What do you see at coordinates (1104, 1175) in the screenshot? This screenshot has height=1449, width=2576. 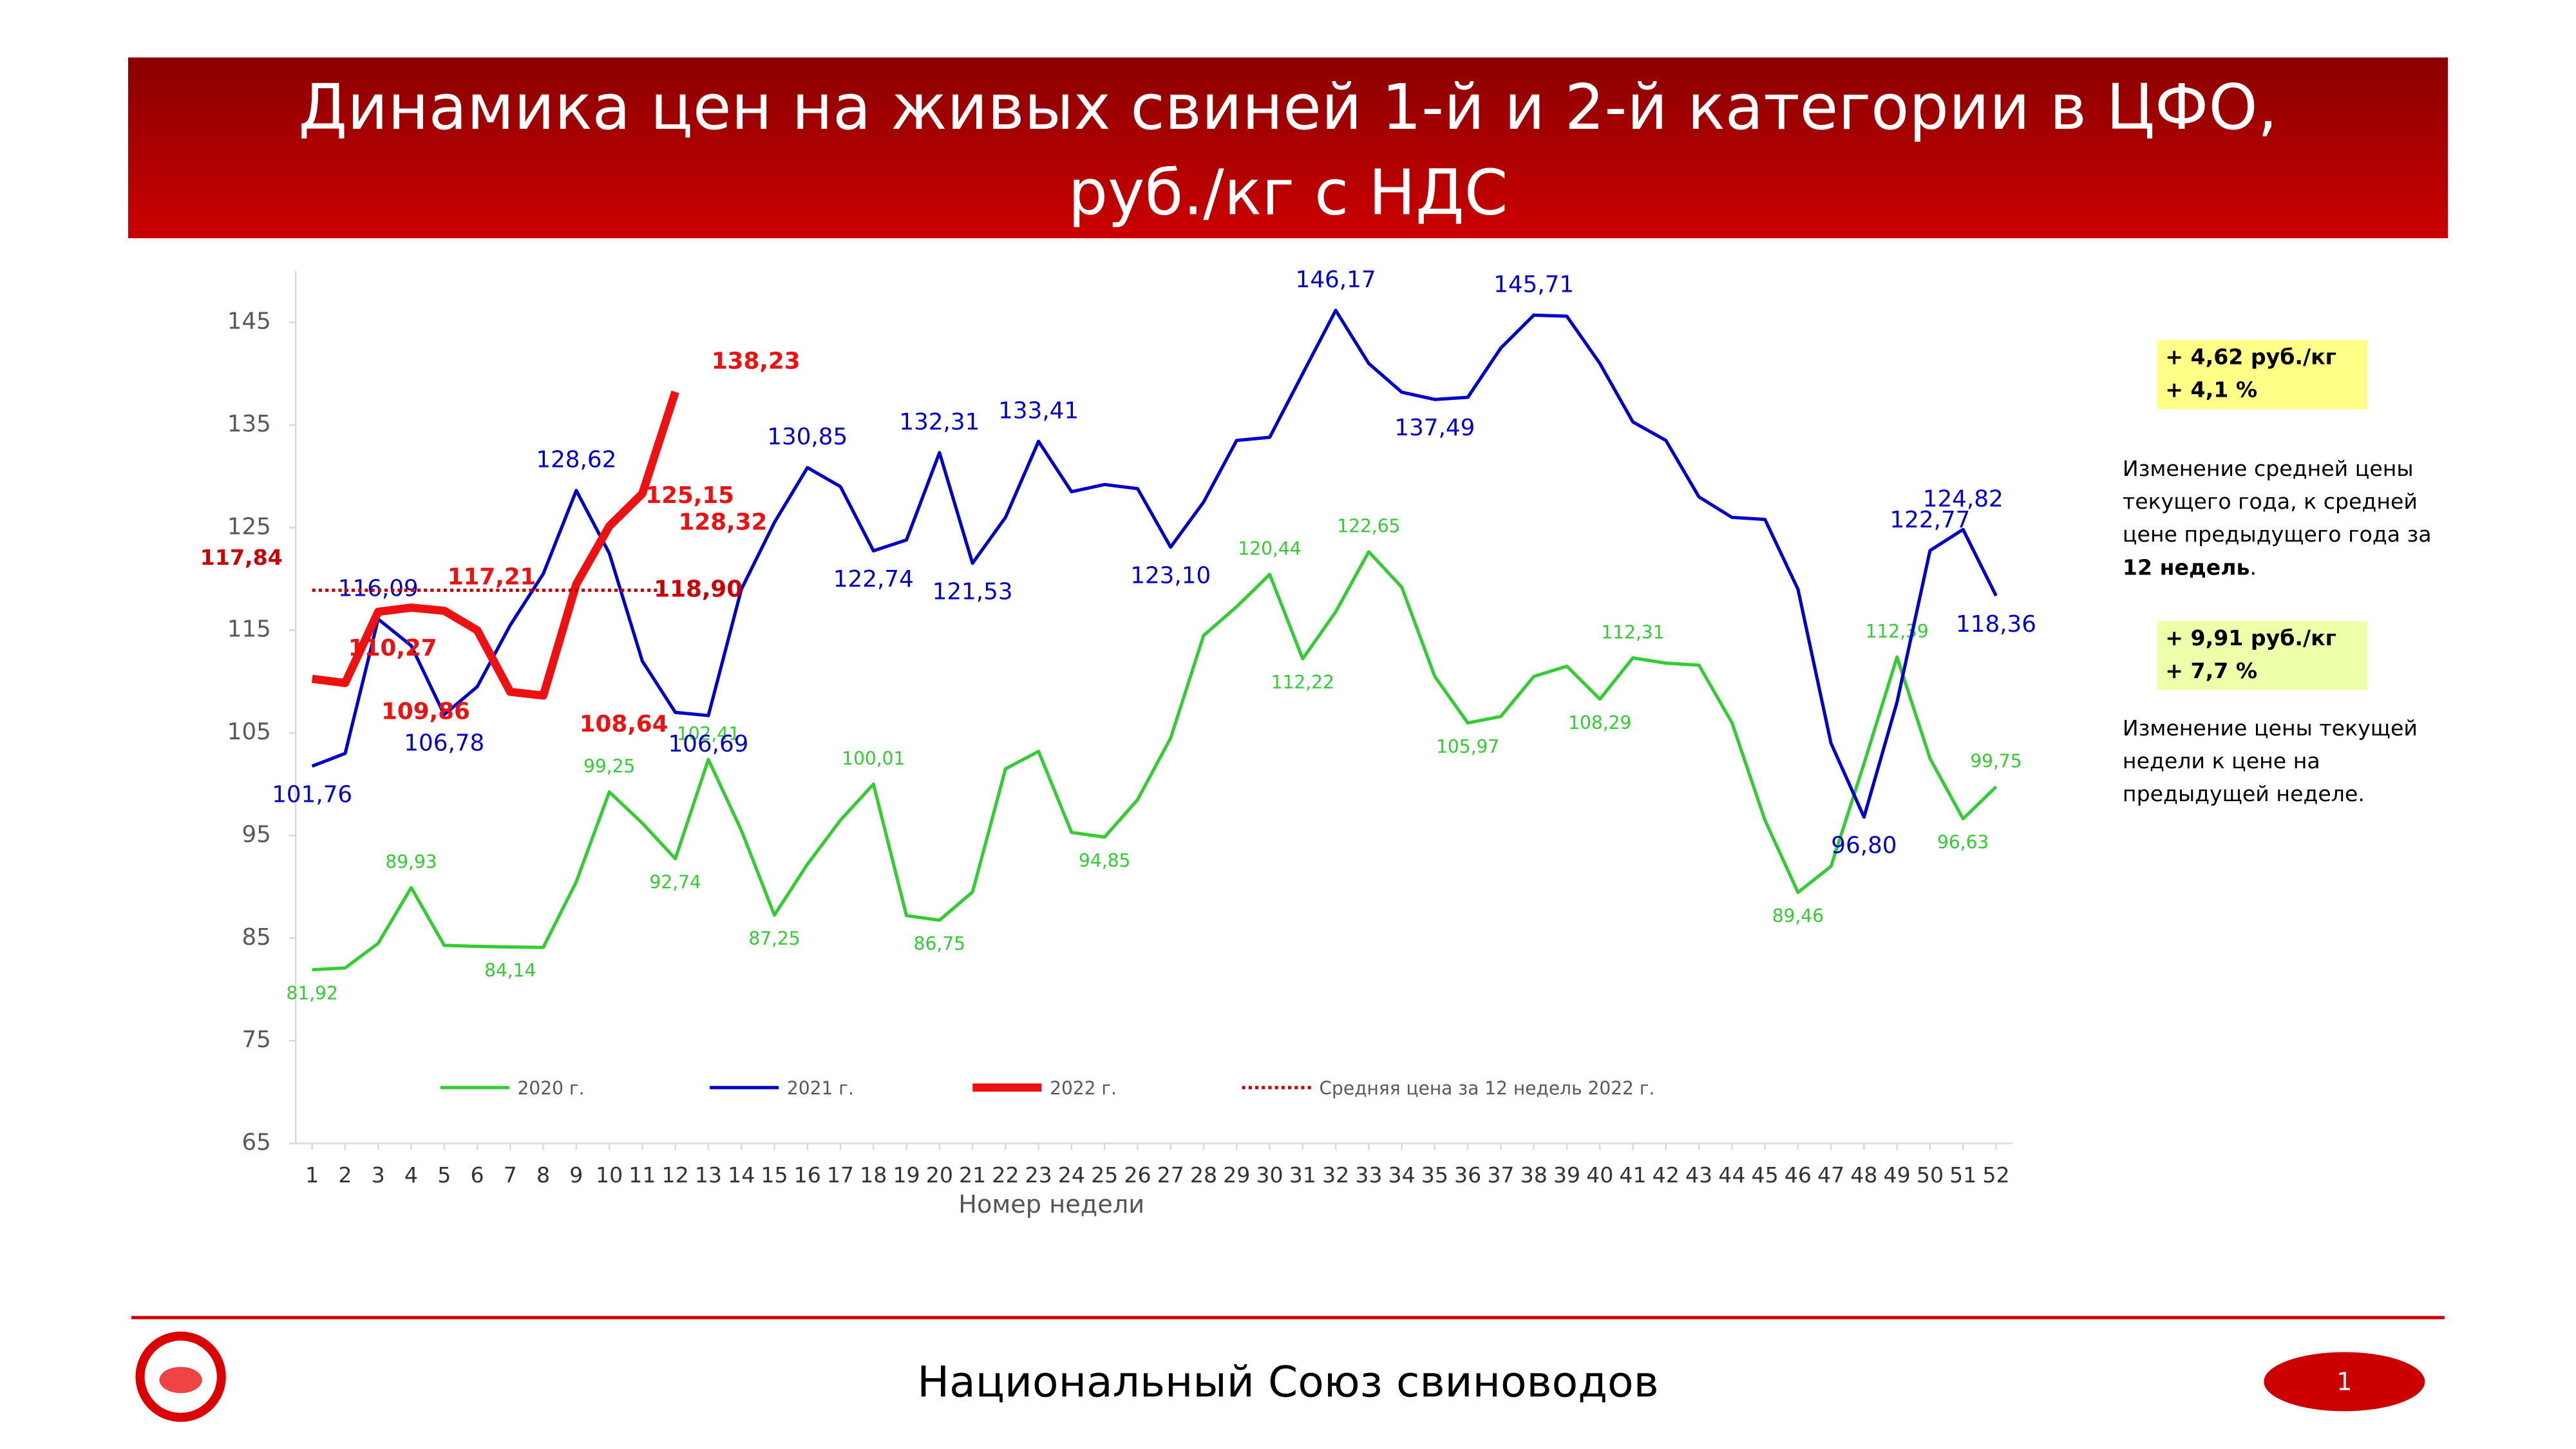 I see `x-tick-label: 25` at bounding box center [1104, 1175].